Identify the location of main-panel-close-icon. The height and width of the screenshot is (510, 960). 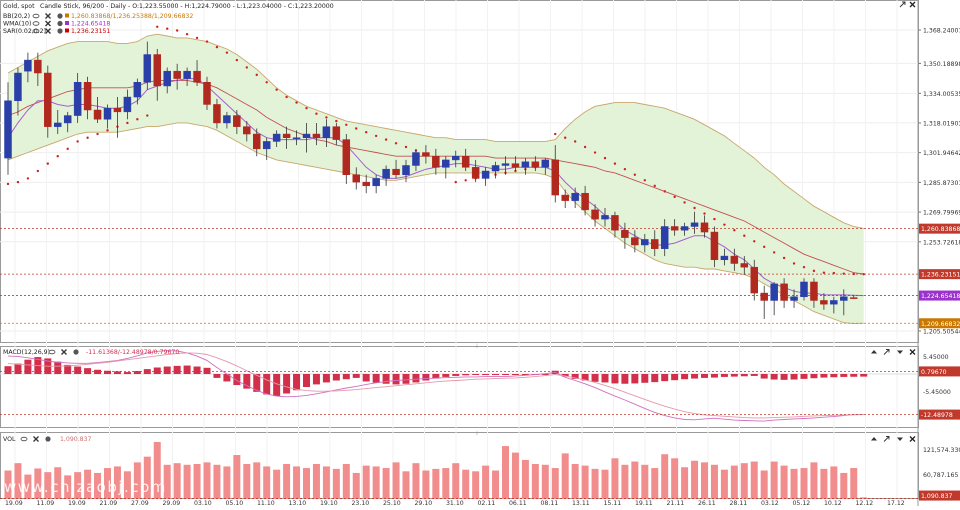
(912, 4).